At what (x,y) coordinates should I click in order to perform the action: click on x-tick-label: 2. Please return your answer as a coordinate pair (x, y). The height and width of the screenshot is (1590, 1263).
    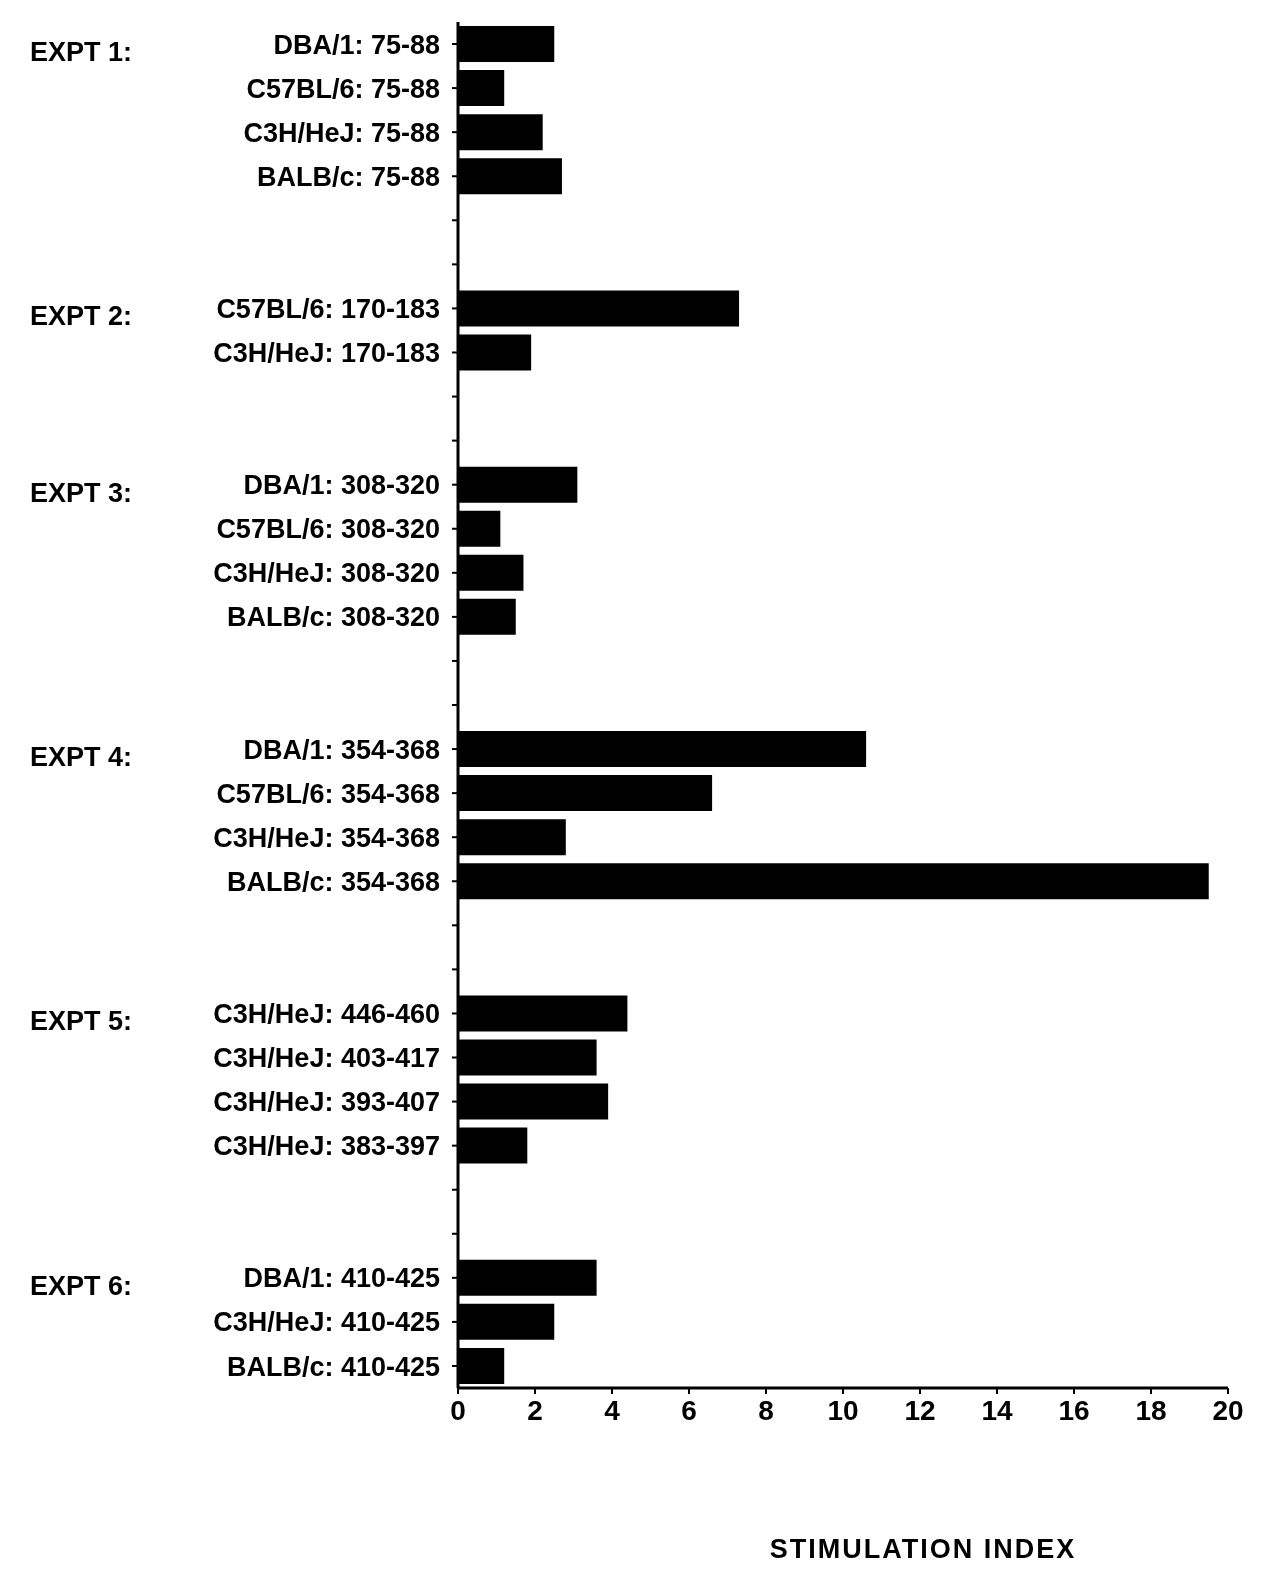
    Looking at the image, I should click on (535, 1410).